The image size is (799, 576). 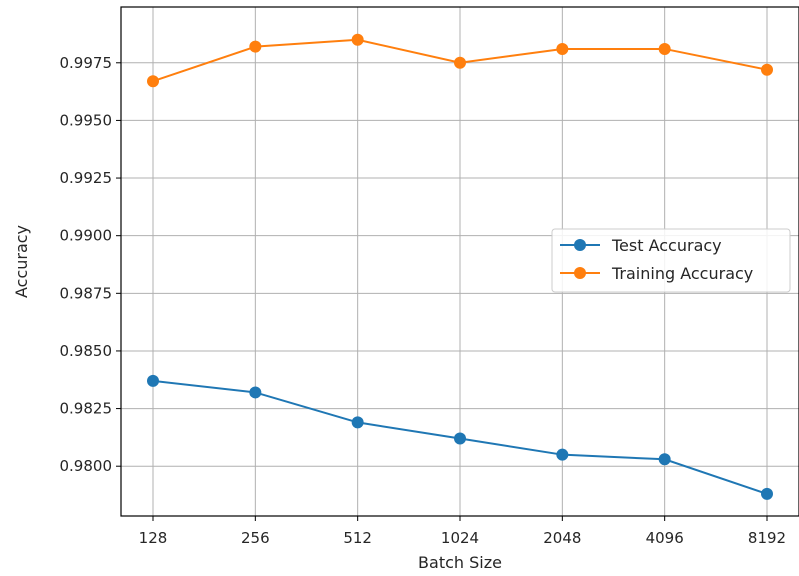 I want to click on x-axis-ticks: 128 256 512 1024 2048 4096 8192, so click(x=462, y=531).